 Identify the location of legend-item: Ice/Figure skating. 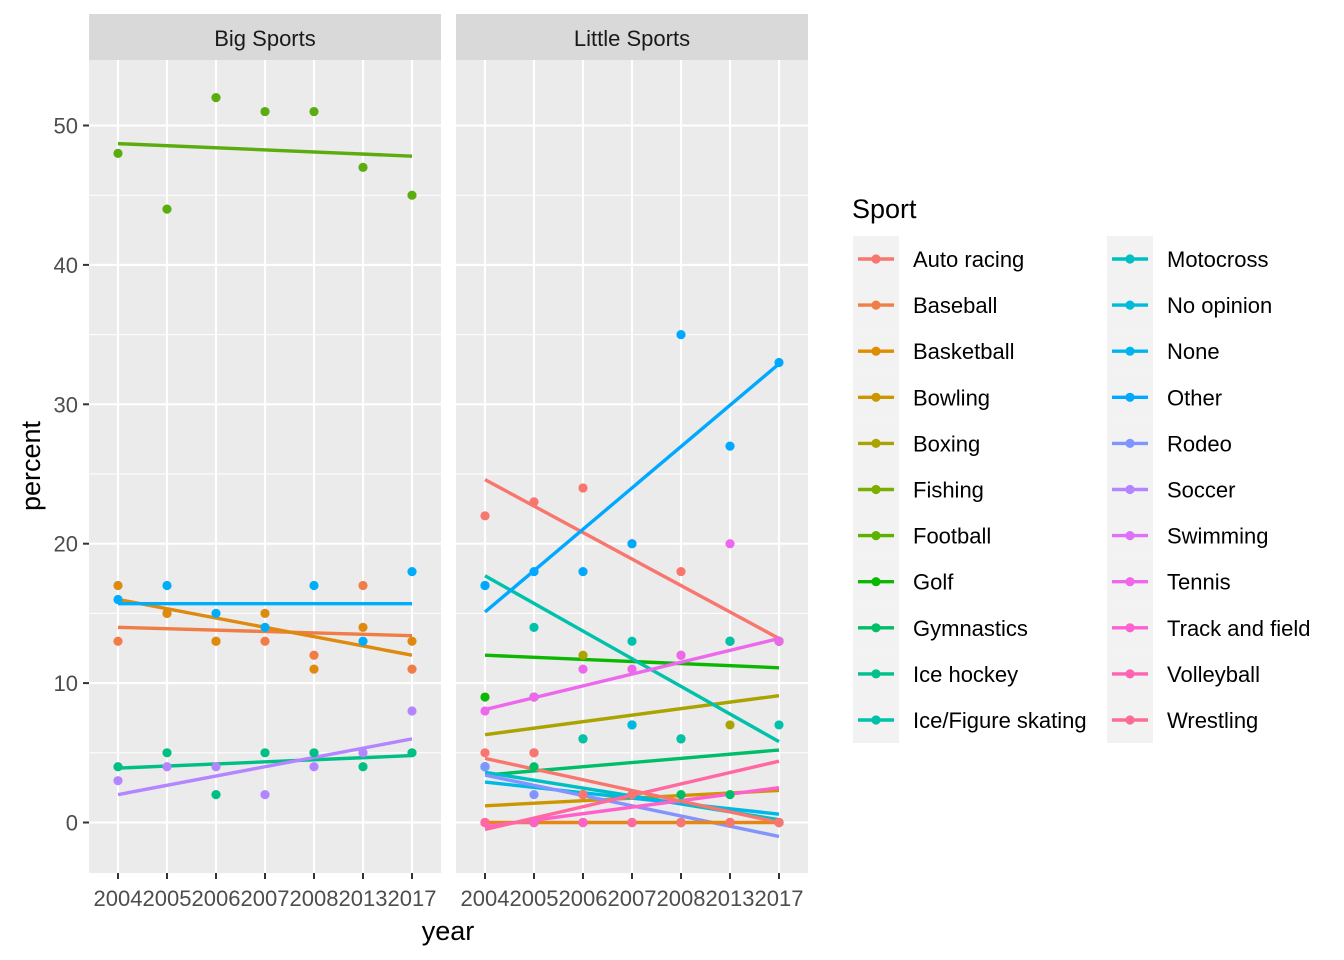
(970, 720).